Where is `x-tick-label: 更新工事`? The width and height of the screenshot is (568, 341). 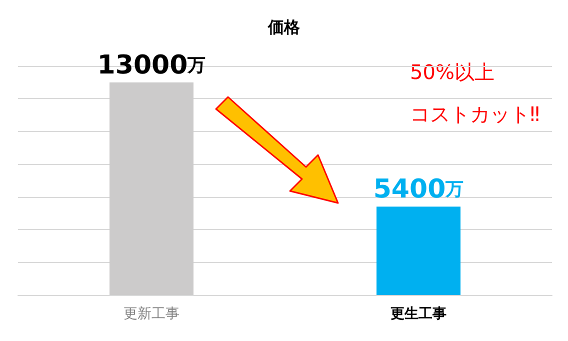 x-tick-label: 更新工事 is located at coordinates (152, 314).